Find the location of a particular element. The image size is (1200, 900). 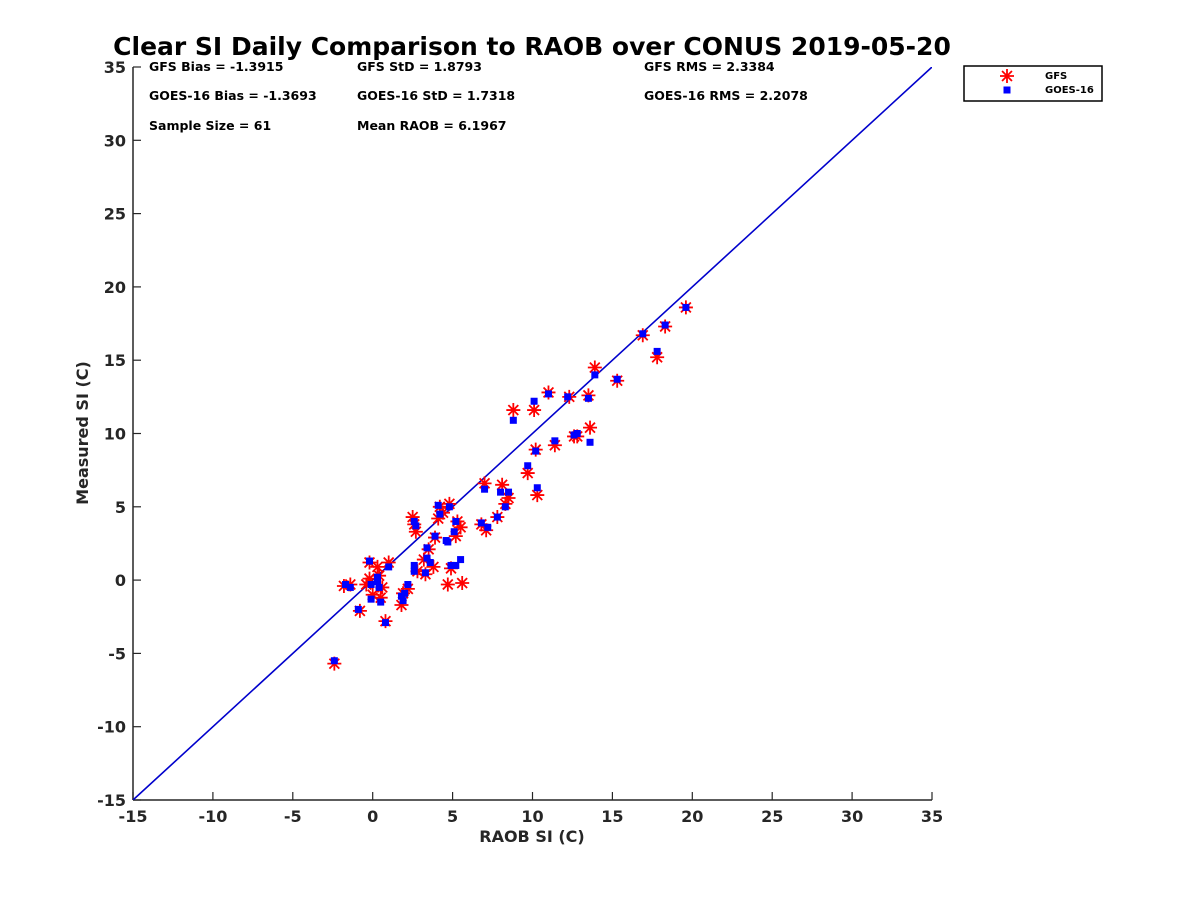

gfs-series is located at coordinates (510, 485).